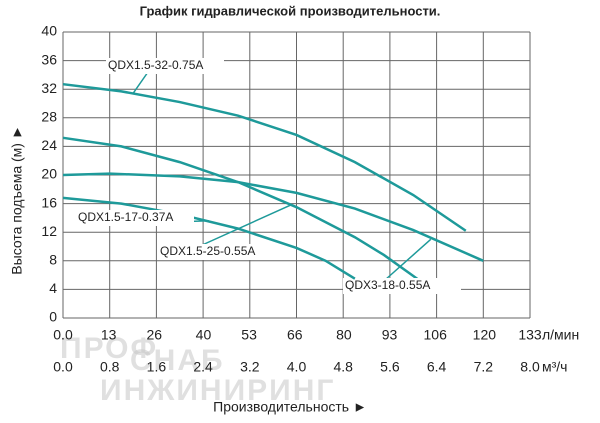  Describe the element at coordinates (343, 367) in the screenshot. I see `x-tick-label: 4.8` at that location.